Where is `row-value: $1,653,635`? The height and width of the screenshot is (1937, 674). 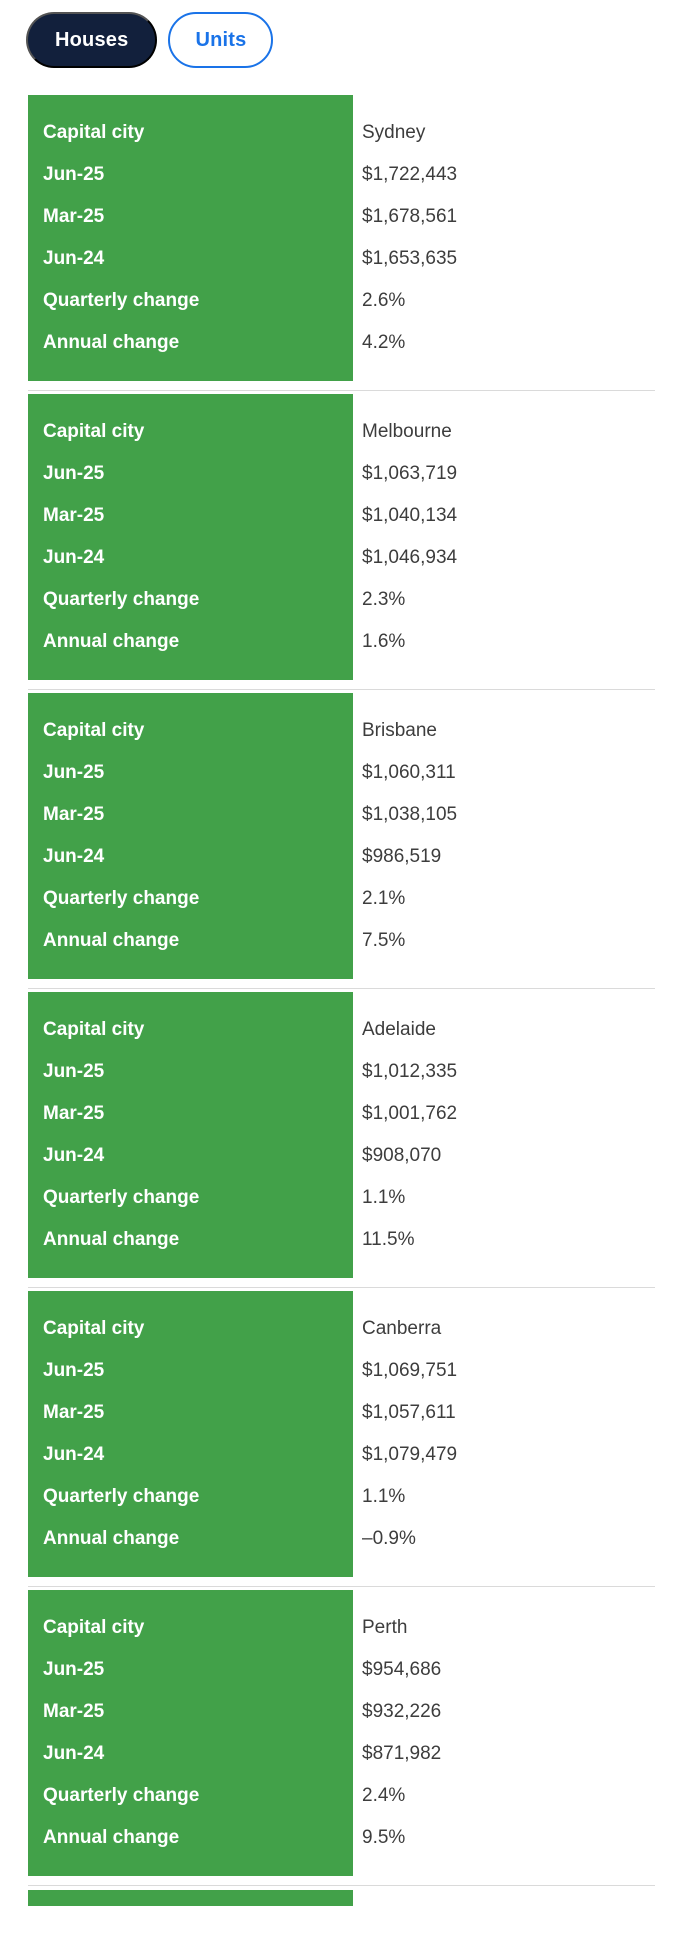 row-value: $1,653,635 is located at coordinates (410, 258).